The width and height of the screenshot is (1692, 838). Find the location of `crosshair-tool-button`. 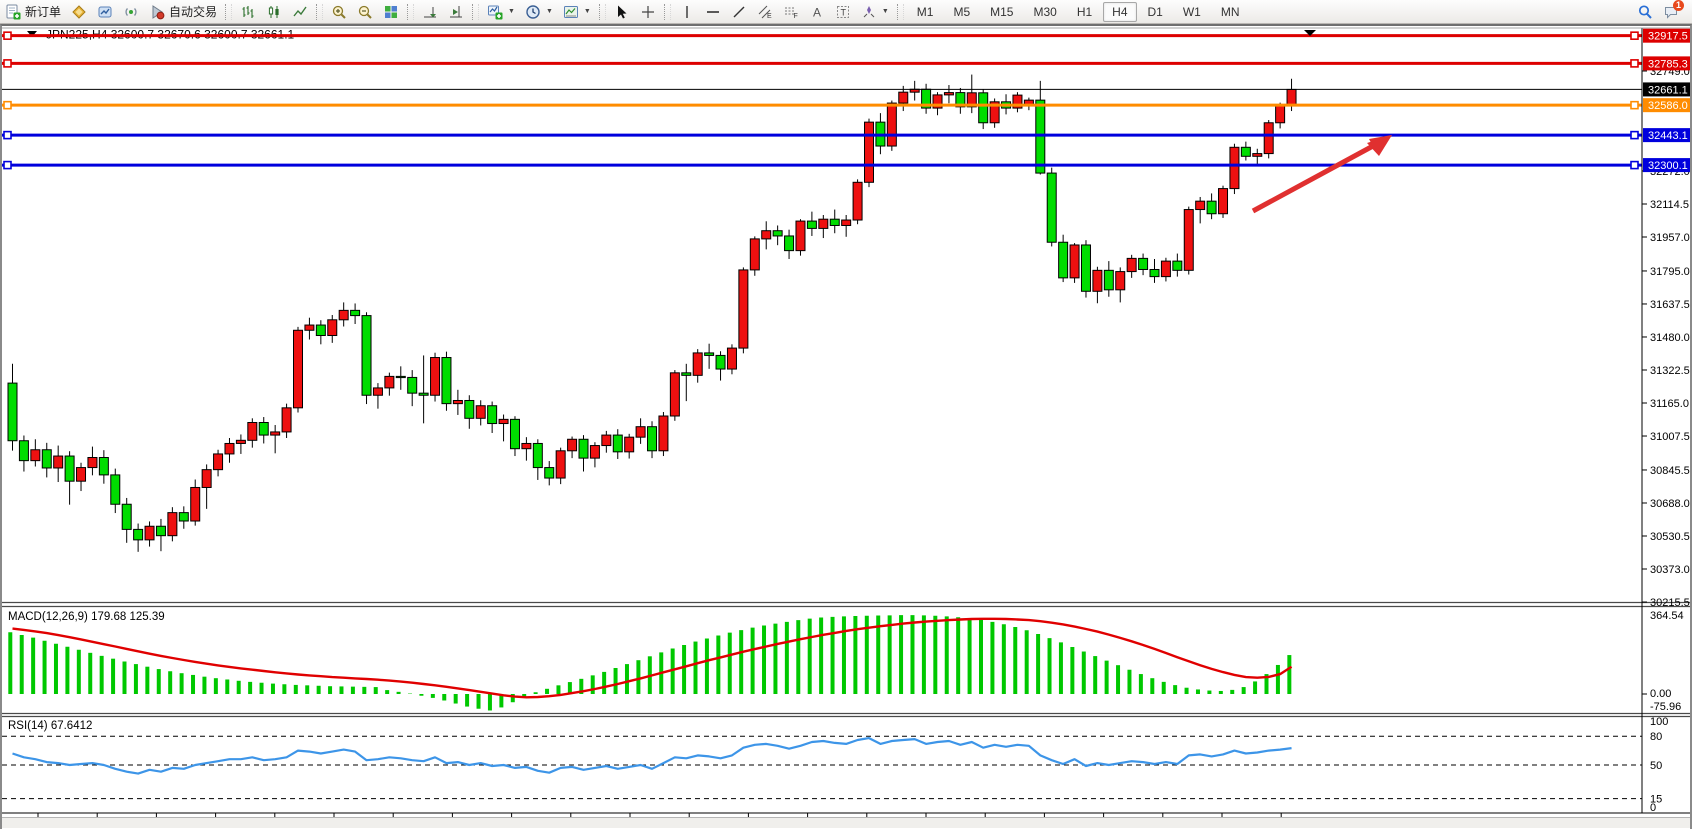

crosshair-tool-button is located at coordinates (648, 12).